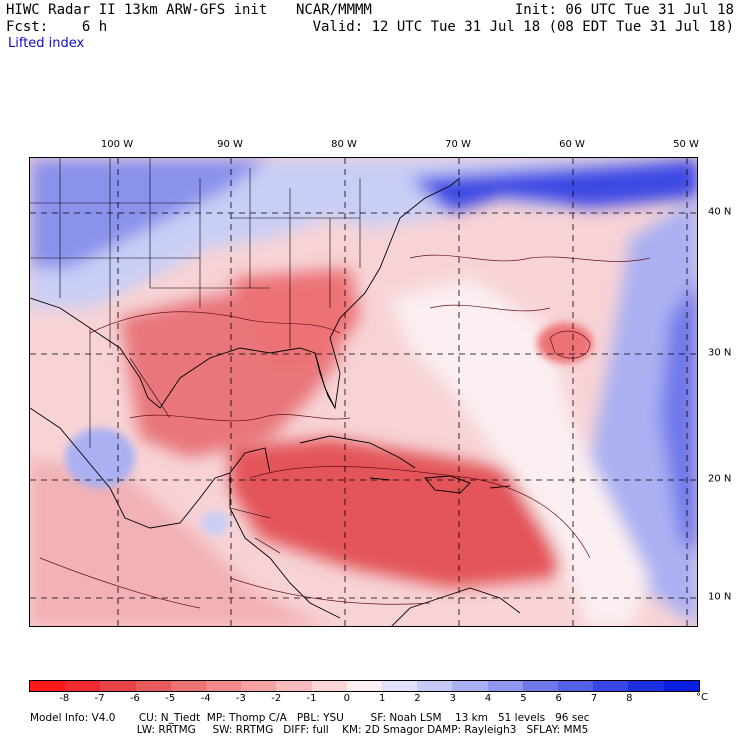 The height and width of the screenshot is (740, 740). I want to click on cuba, so click(357, 452).